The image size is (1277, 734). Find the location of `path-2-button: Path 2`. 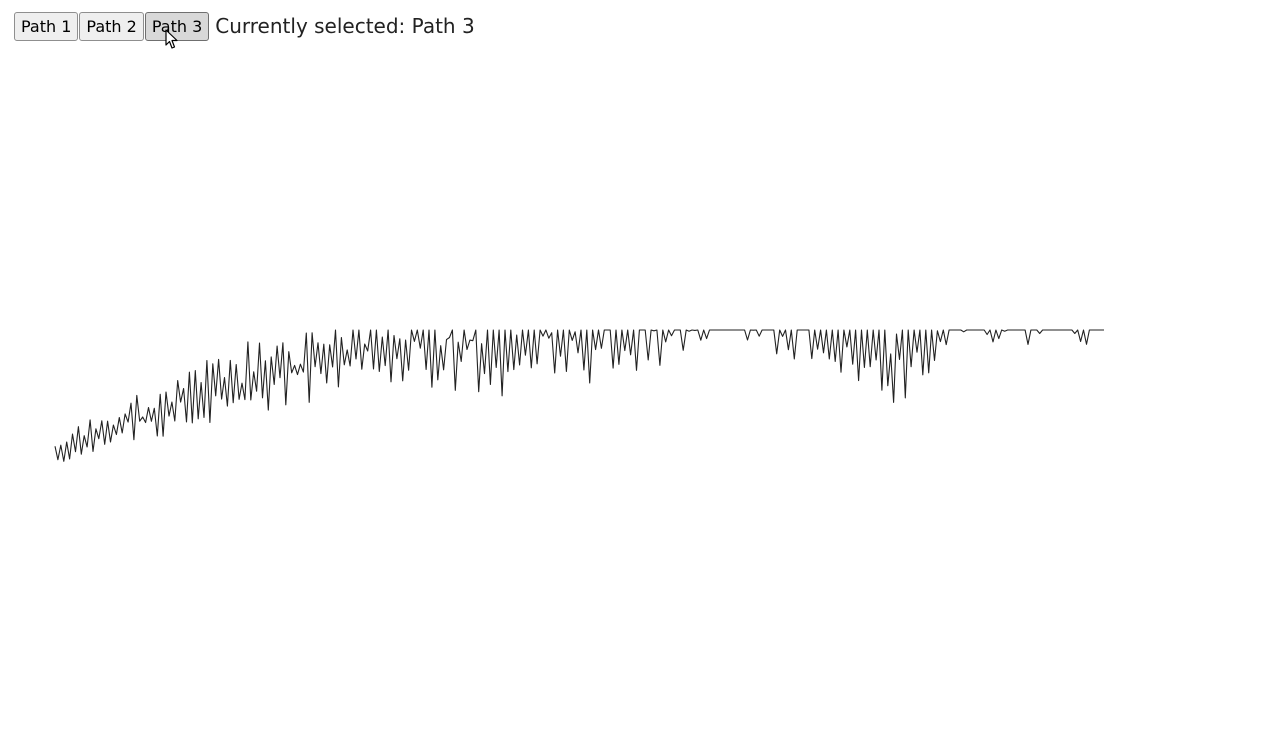

path-2-button: Path 2 is located at coordinates (111, 26).